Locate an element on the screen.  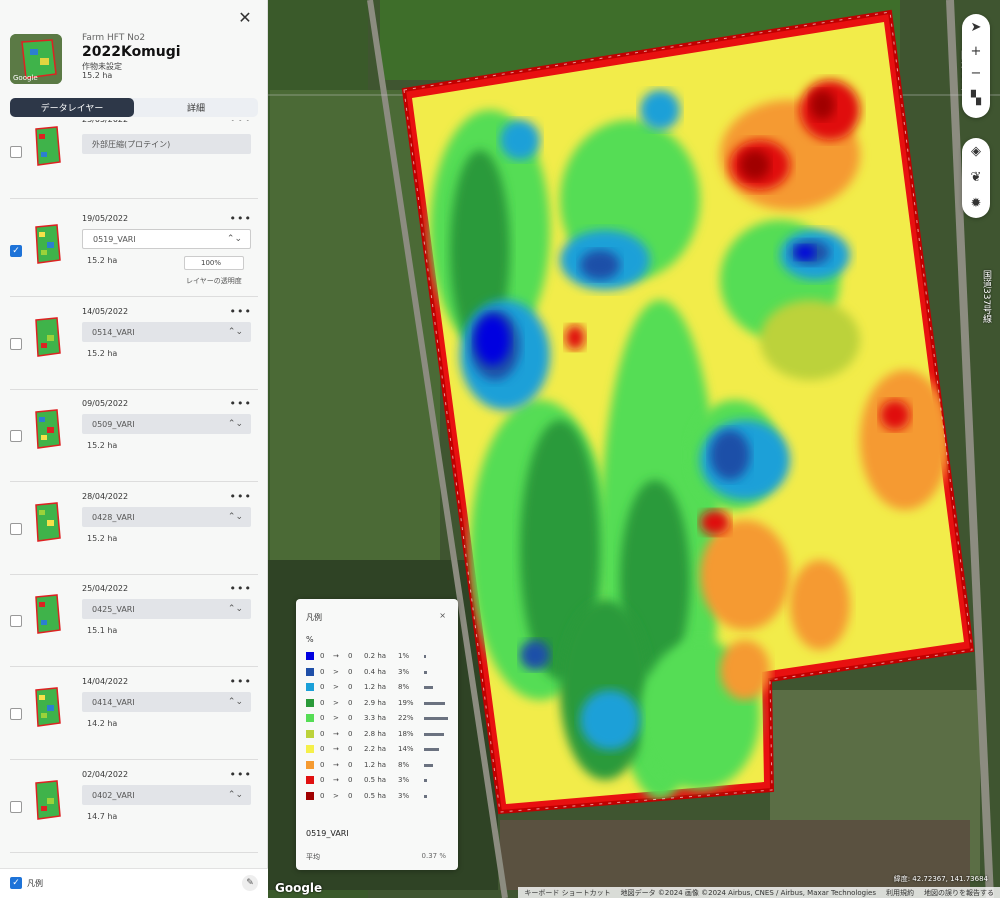
legend-toggle-label: 凡例 is located at coordinates (35, 883).